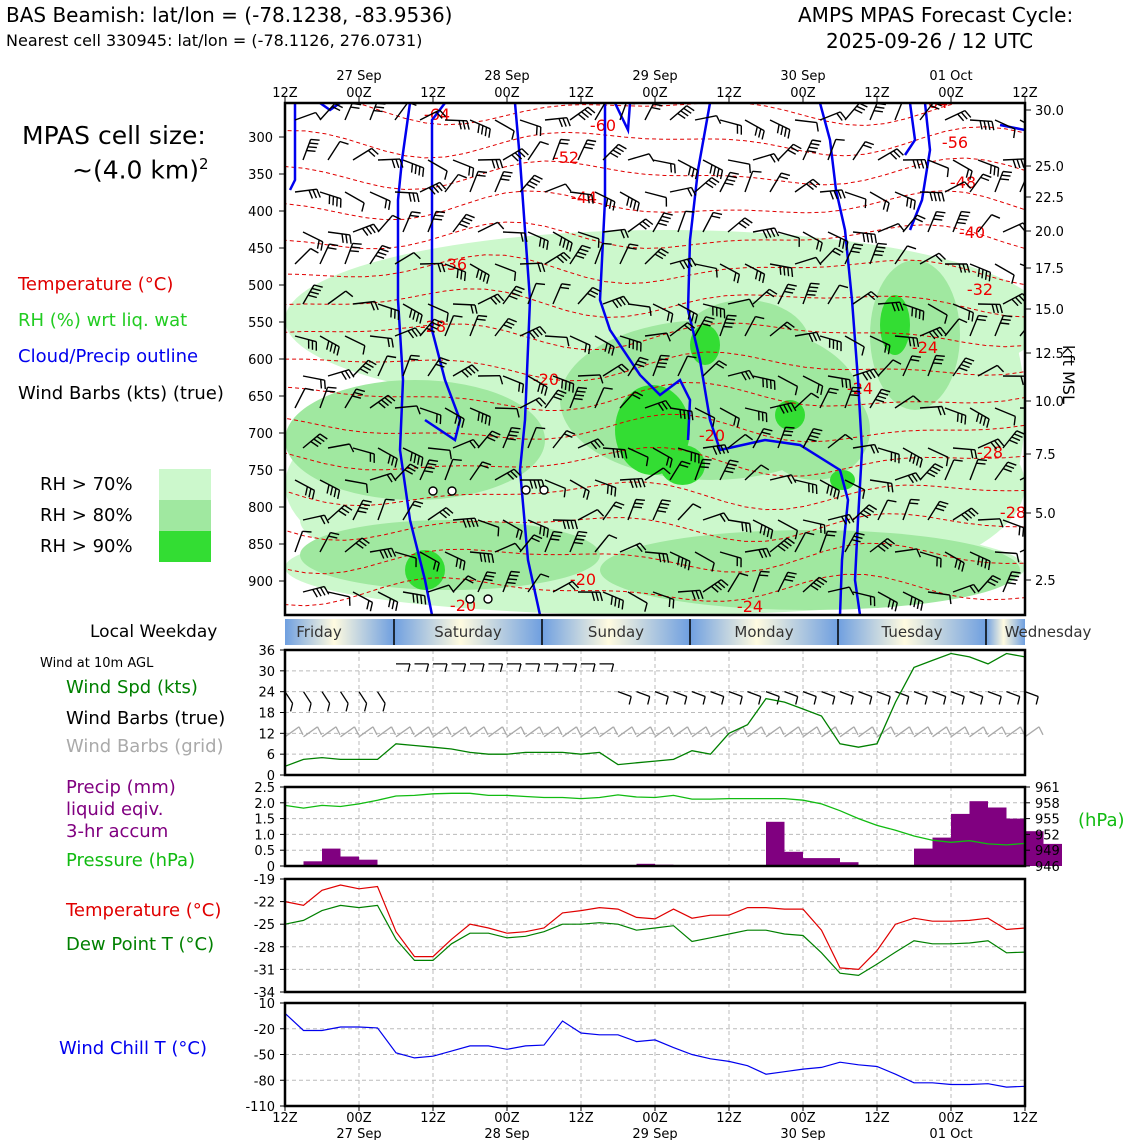  What do you see at coordinates (544, 490) in the screenshot?
I see `calm-wind-circle` at bounding box center [544, 490].